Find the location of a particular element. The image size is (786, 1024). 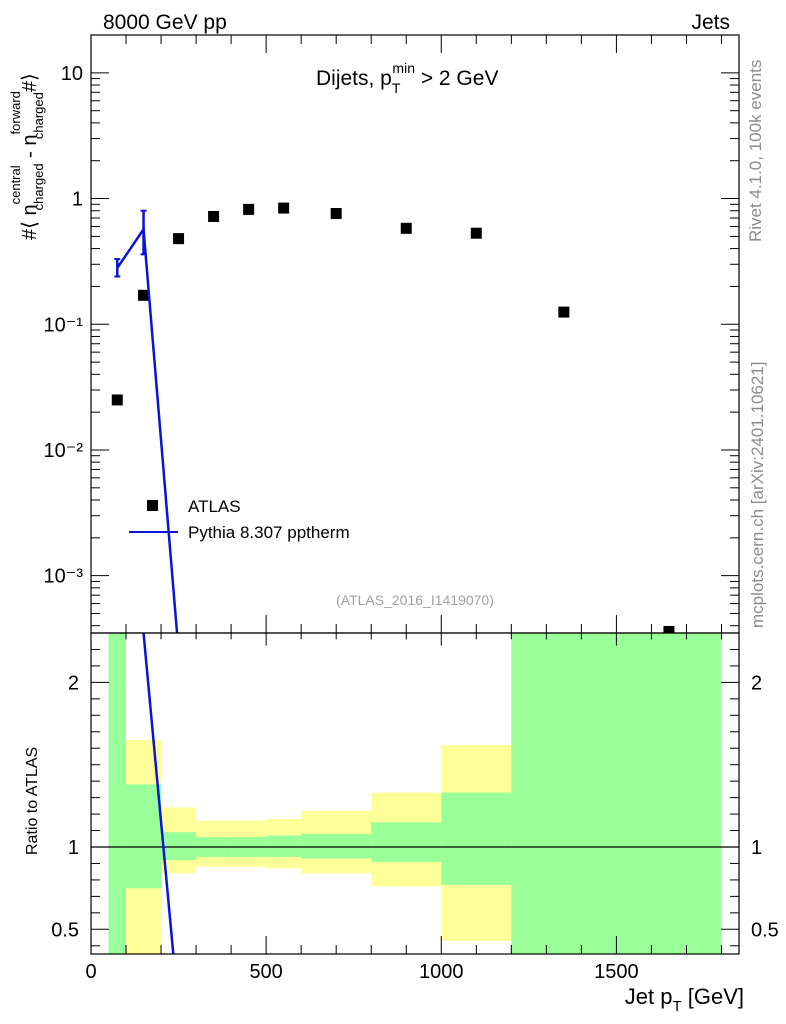

rivet-label: Rivet 4.1.0, 100k events is located at coordinates (755, 151).